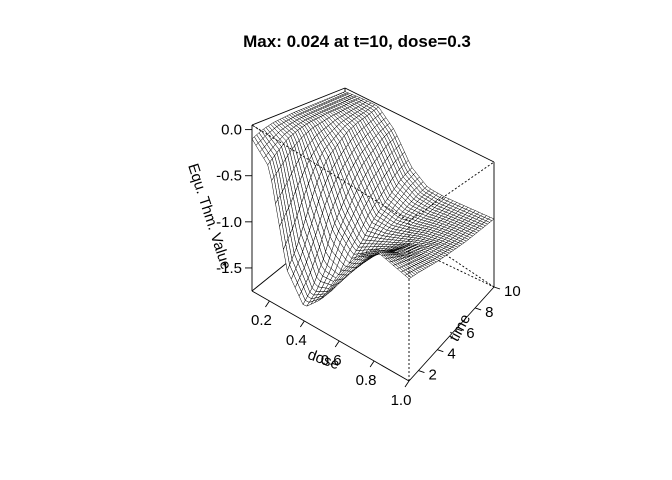  I want to click on z-tick-label: -0.5, so click(229, 176).